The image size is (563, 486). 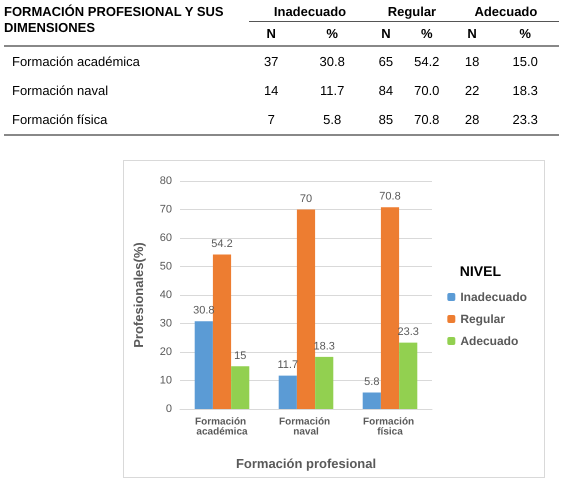 I want to click on y-tick-label: 60, so click(x=166, y=238).